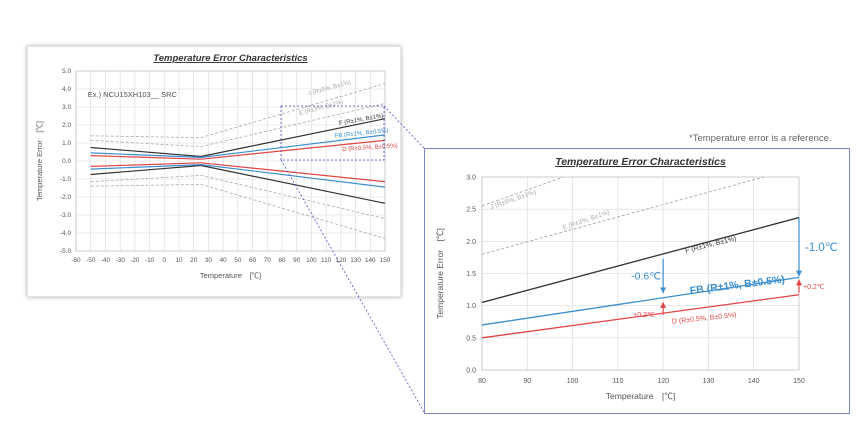 Image resolution: width=867 pixels, height=426 pixels. What do you see at coordinates (711, 244) in the screenshot?
I see `series-label: F (R±1%, B±1%)` at bounding box center [711, 244].